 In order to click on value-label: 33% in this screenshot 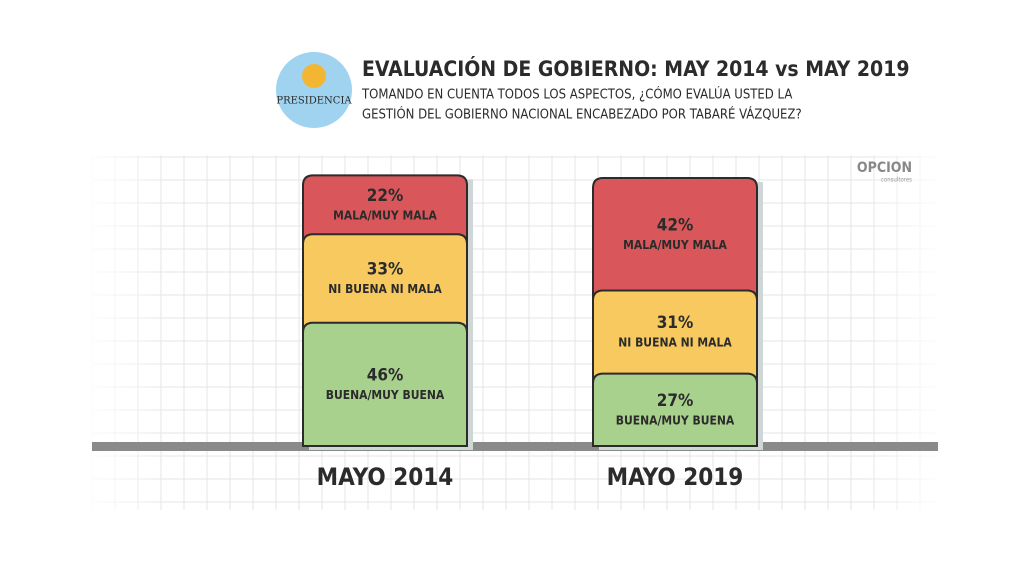, I will do `click(385, 270)`.